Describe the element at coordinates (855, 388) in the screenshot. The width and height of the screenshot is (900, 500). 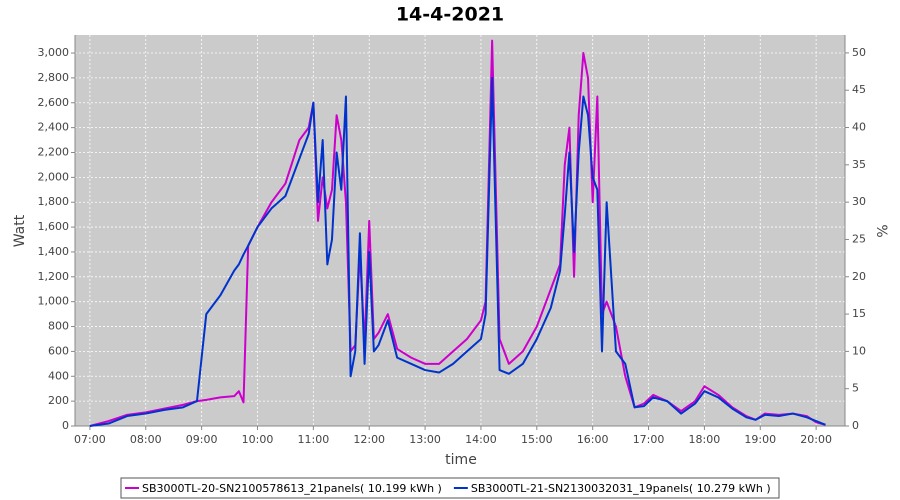
I see `y2-tick-label: 5` at that location.